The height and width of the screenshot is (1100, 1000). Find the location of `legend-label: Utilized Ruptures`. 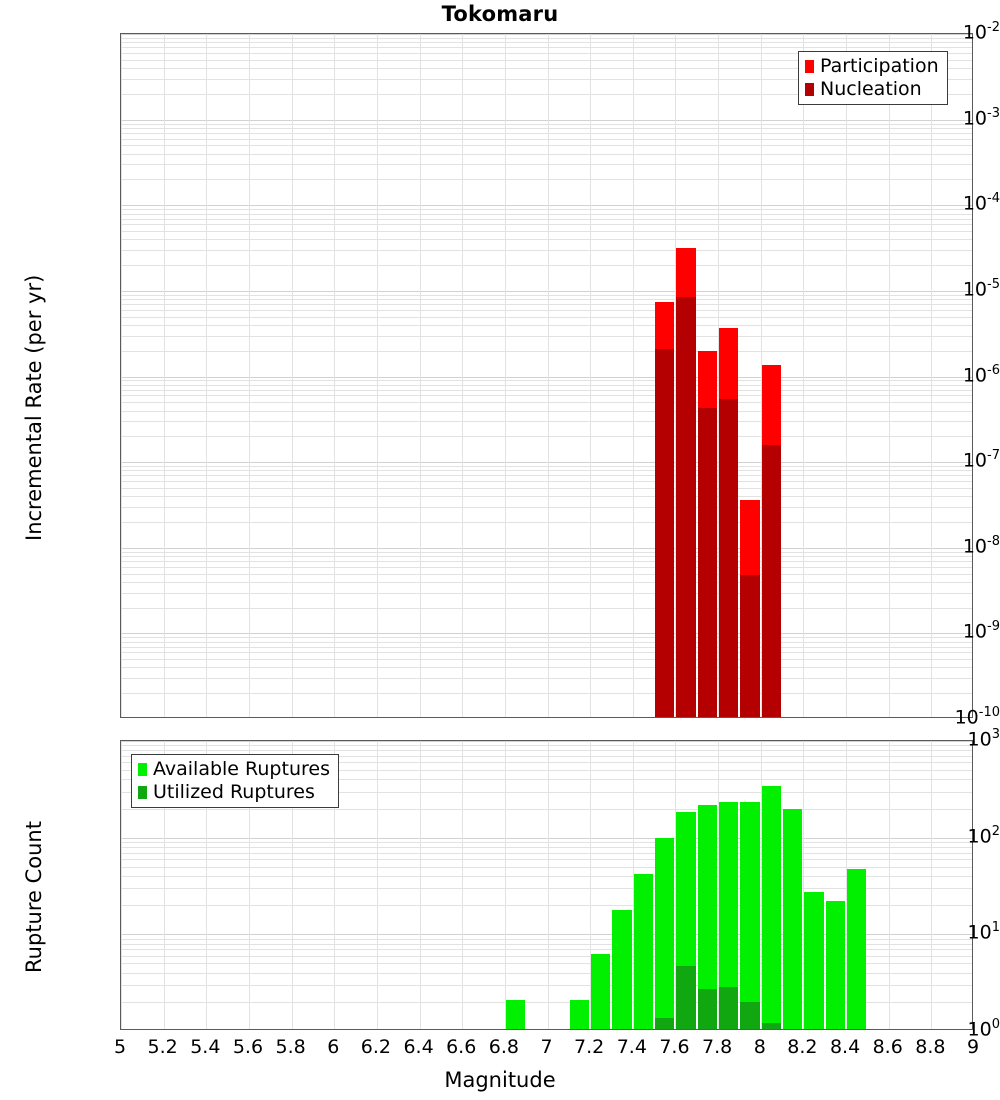

legend-label: Utilized Ruptures is located at coordinates (234, 792).